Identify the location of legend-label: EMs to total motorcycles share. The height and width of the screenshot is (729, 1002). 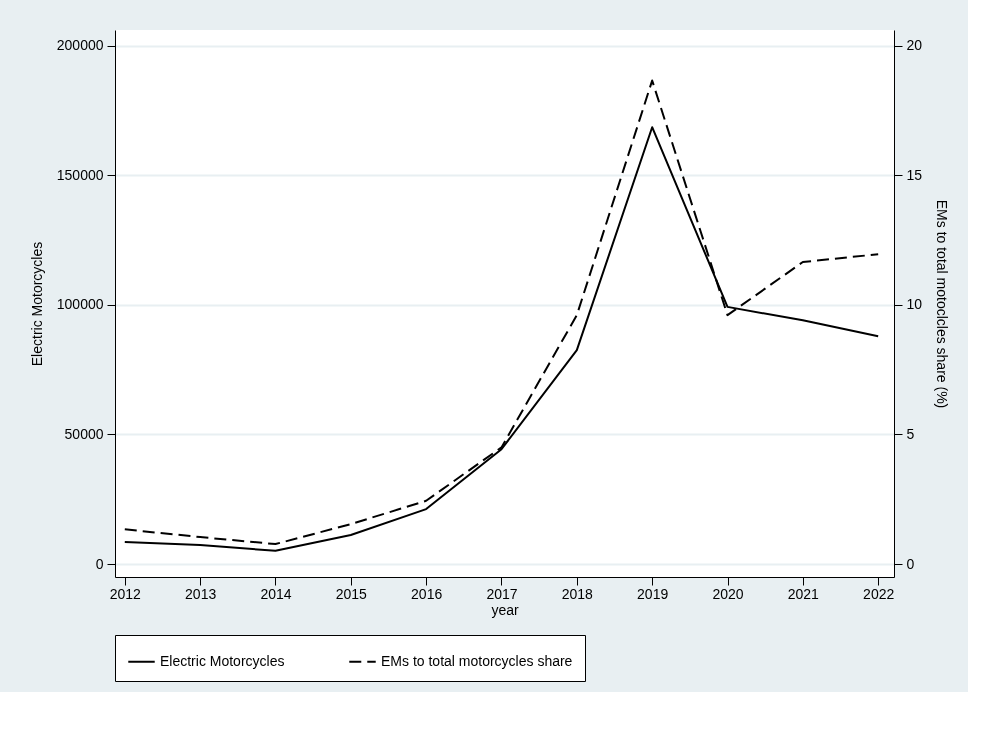
(477, 660).